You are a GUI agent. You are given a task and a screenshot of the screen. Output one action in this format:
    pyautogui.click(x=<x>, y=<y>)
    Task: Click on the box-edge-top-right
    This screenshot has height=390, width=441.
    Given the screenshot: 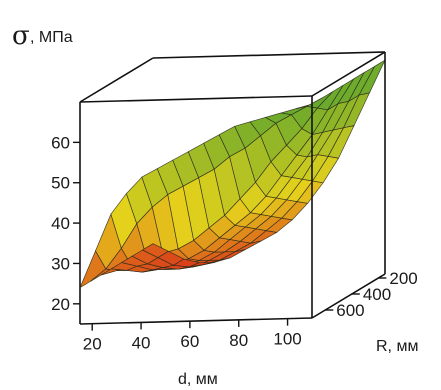 What is the action you would take?
    pyautogui.click(x=348, y=74)
    